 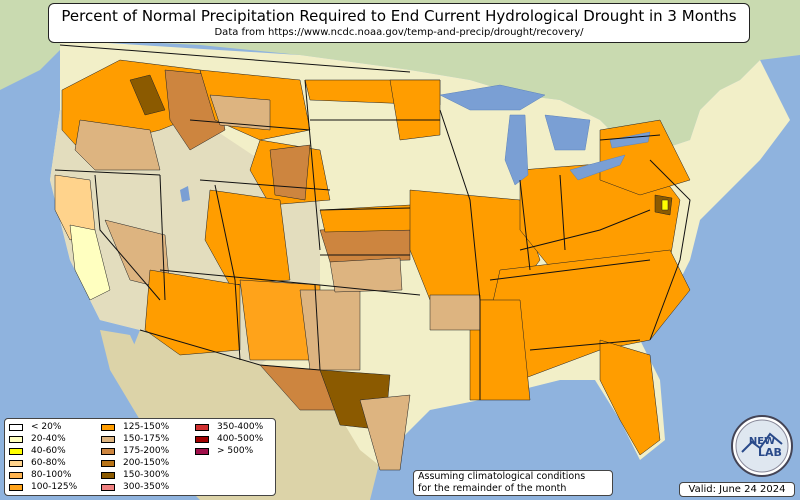 I want to click on border-mississippi, so click(x=460, y=254).